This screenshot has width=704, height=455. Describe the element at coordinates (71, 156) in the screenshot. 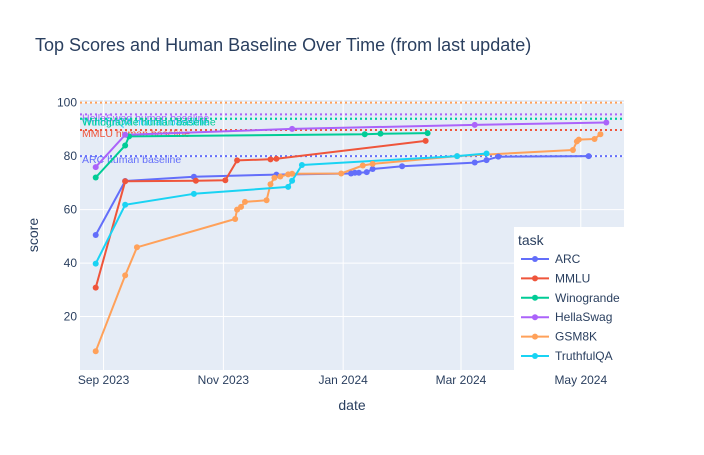

I see `y-tick-label: 80` at that location.